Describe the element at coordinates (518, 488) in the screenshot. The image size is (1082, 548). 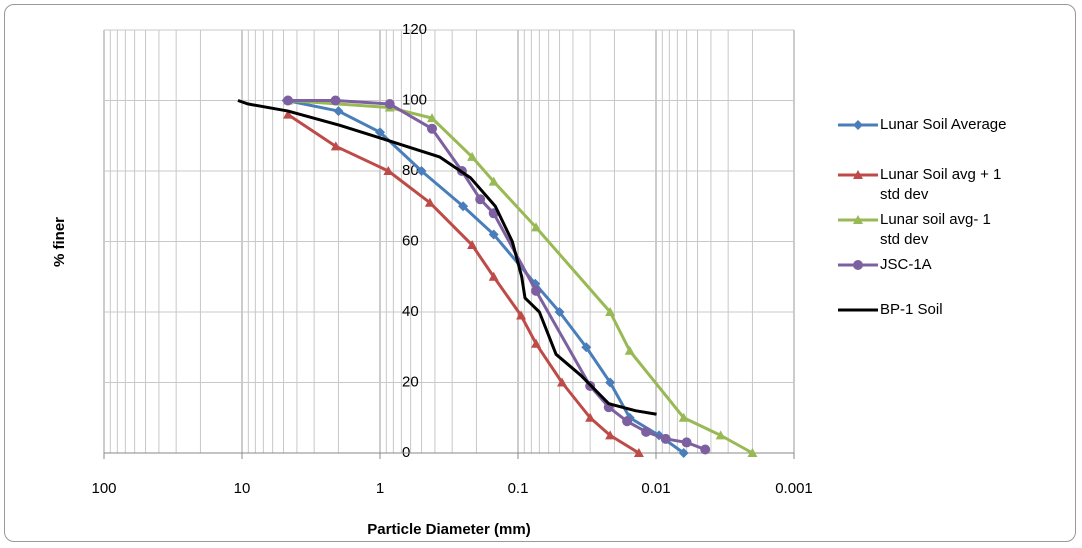
I see `x-tick-label: 0.1` at that location.